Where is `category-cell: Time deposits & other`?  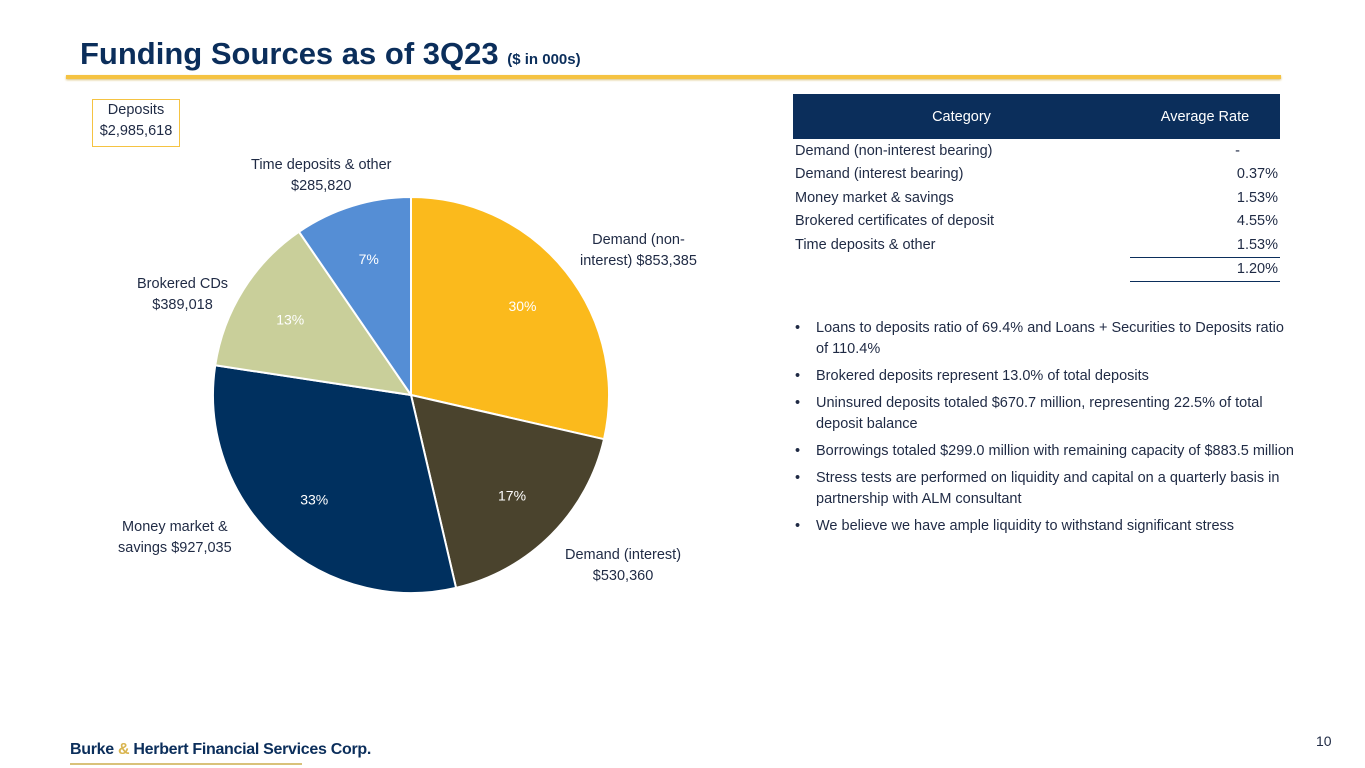 category-cell: Time deposits & other is located at coordinates (865, 245).